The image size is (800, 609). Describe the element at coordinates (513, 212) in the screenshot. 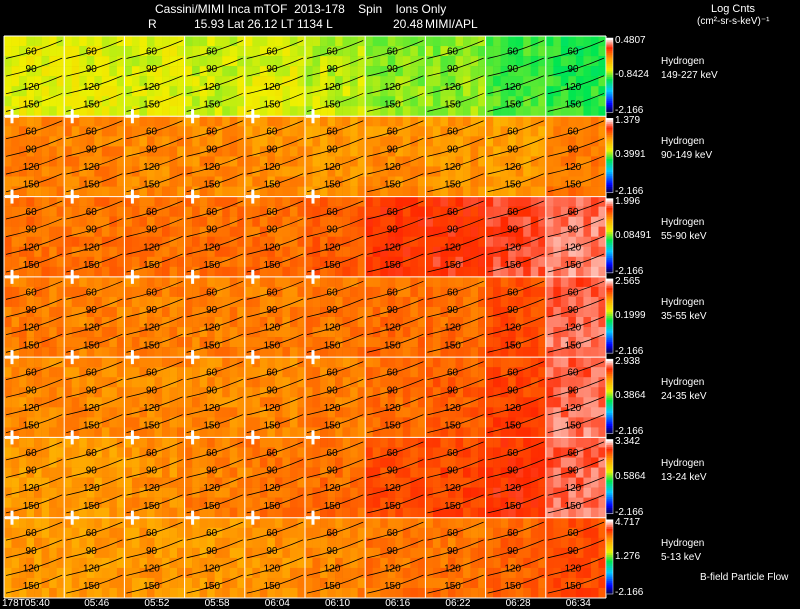

I see `contour-label: 60` at that location.